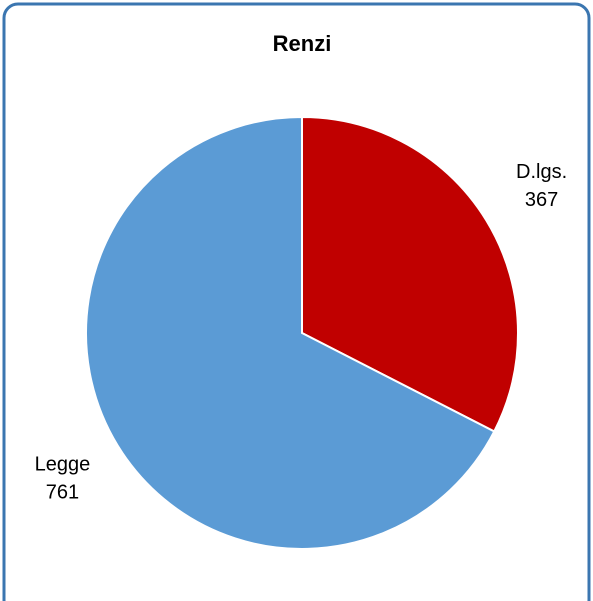 This screenshot has height=601, width=593. Describe the element at coordinates (541, 200) in the screenshot. I see `slice-value: 367` at that location.